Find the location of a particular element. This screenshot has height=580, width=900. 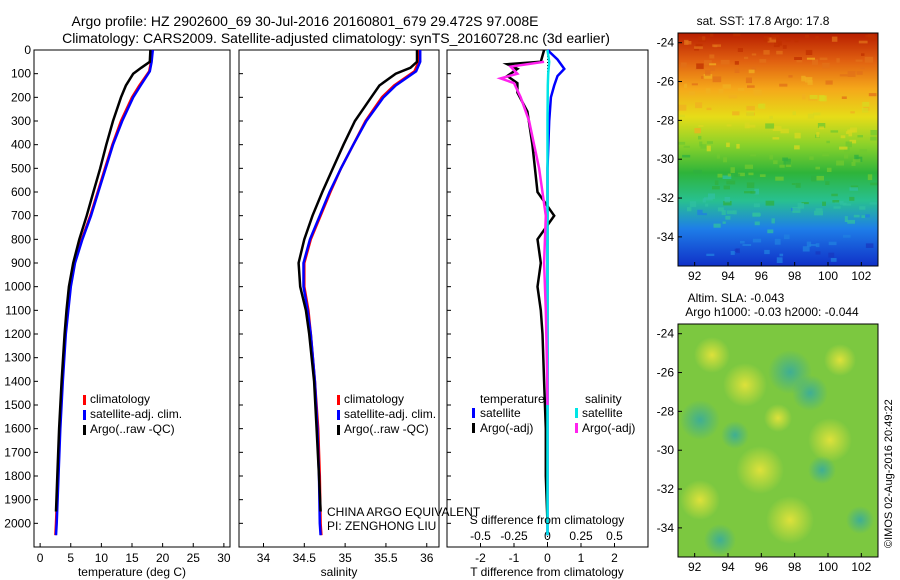

difference-xlabel-top: S difference from climatology is located at coordinates (547, 520).